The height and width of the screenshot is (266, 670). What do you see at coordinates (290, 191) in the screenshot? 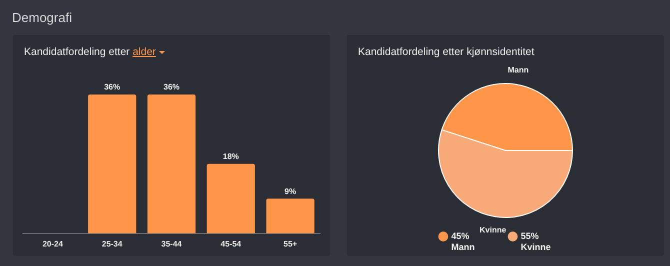
I see `data-label: 9%` at bounding box center [290, 191].